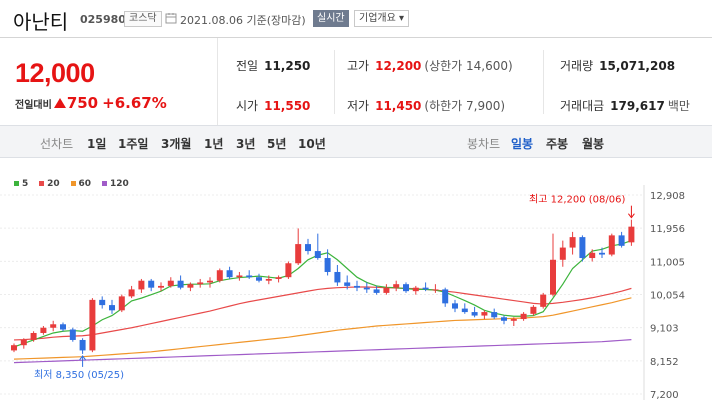  Describe the element at coordinates (593, 144) in the screenshot. I see `candle-monthly: 월봉` at that location.